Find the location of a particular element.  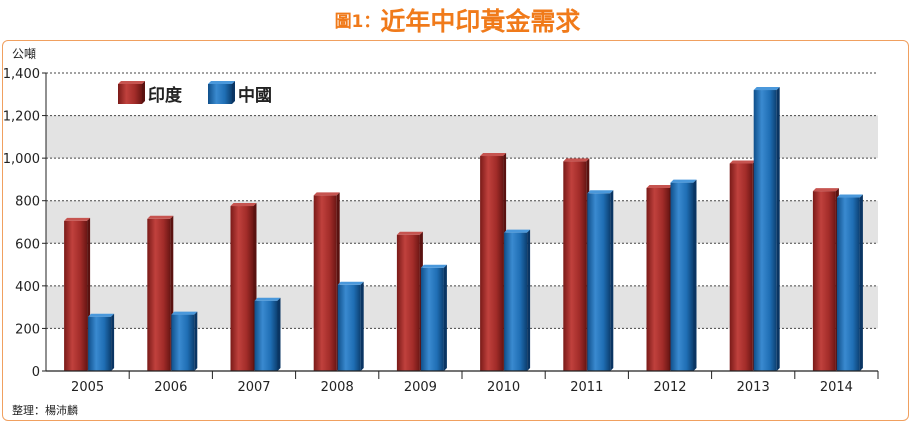

x-tick-label: 2006 is located at coordinates (170, 387).